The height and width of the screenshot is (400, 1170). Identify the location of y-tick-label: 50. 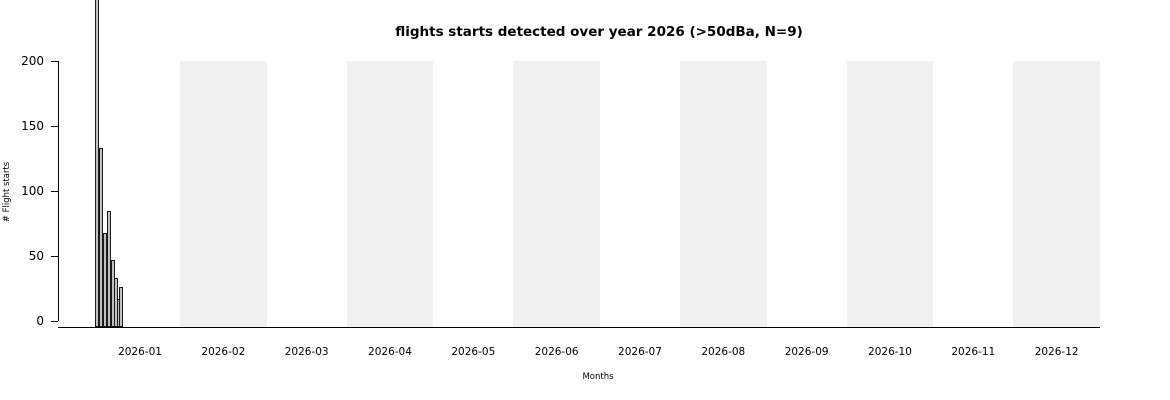
(36, 256).